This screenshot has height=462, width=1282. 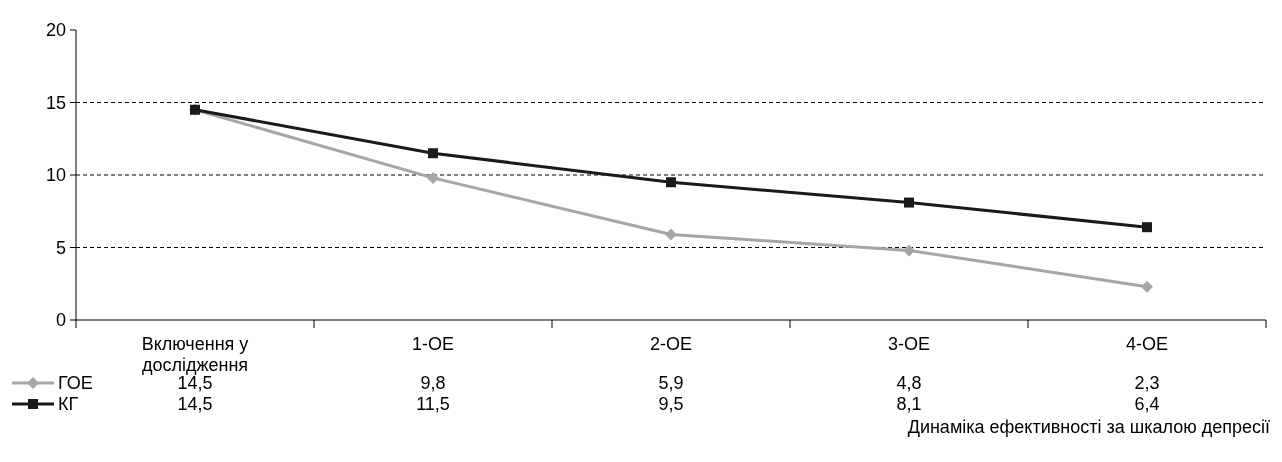 What do you see at coordinates (60, 320) in the screenshot?
I see `y-tick-label: 0` at bounding box center [60, 320].